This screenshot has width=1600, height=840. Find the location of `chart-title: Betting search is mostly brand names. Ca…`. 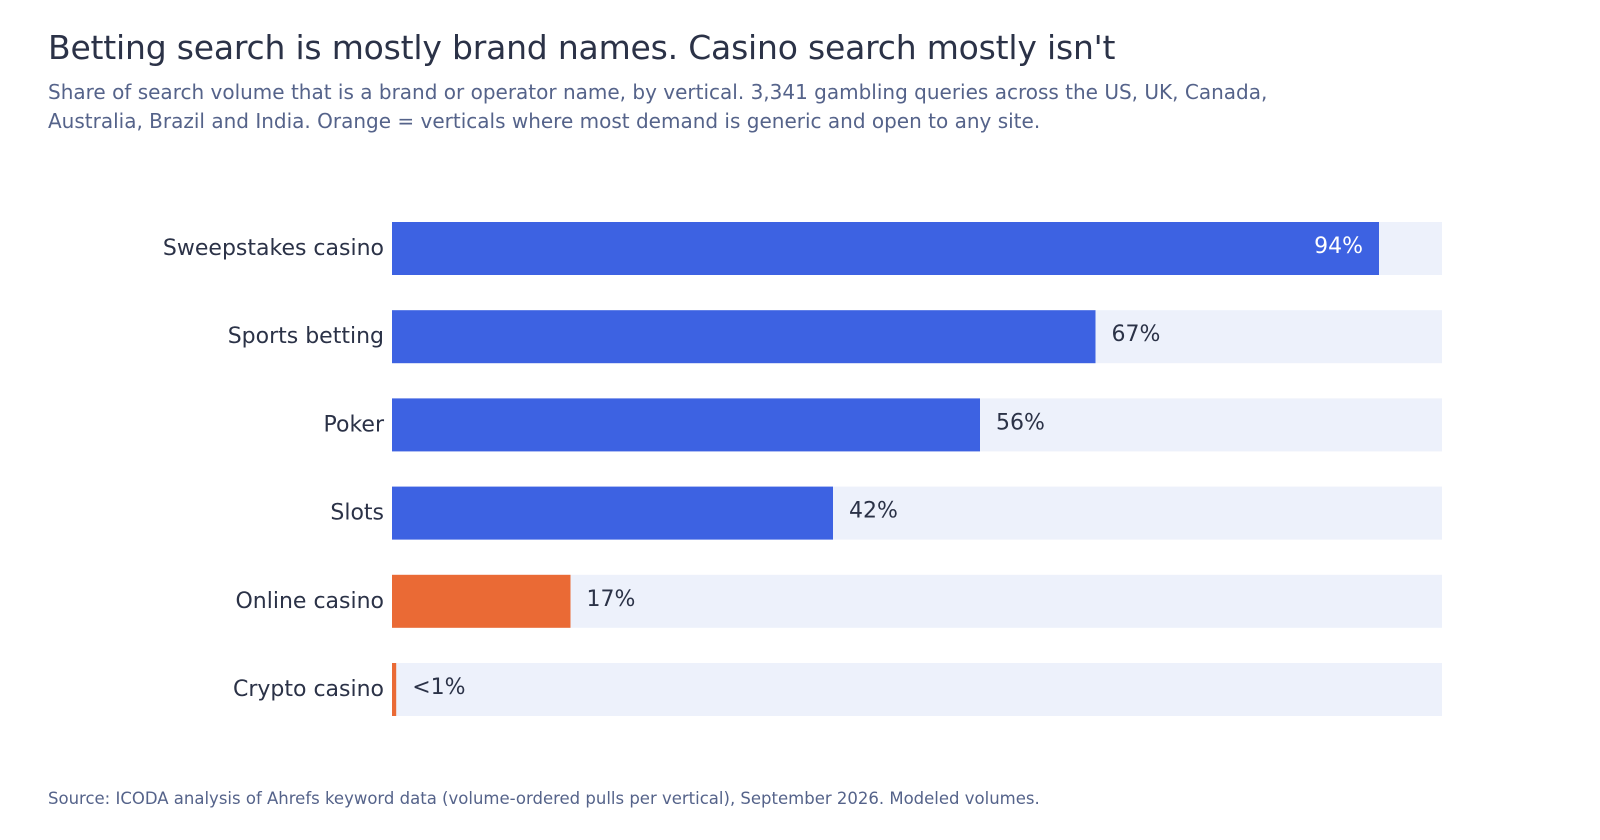

chart-title: Betting search is mostly brand names. Ca… is located at coordinates (582, 47).